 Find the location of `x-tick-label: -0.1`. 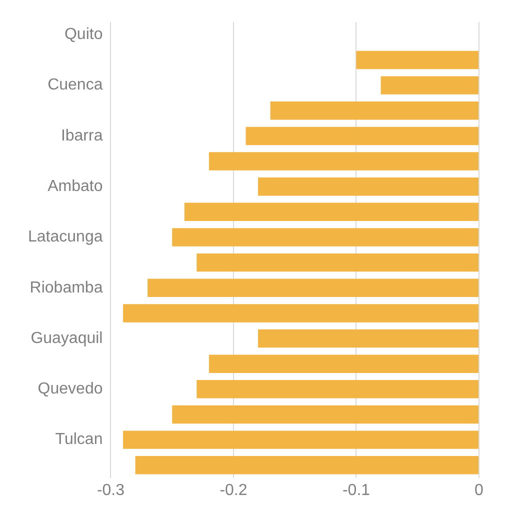

x-tick-label: -0.1 is located at coordinates (356, 490).